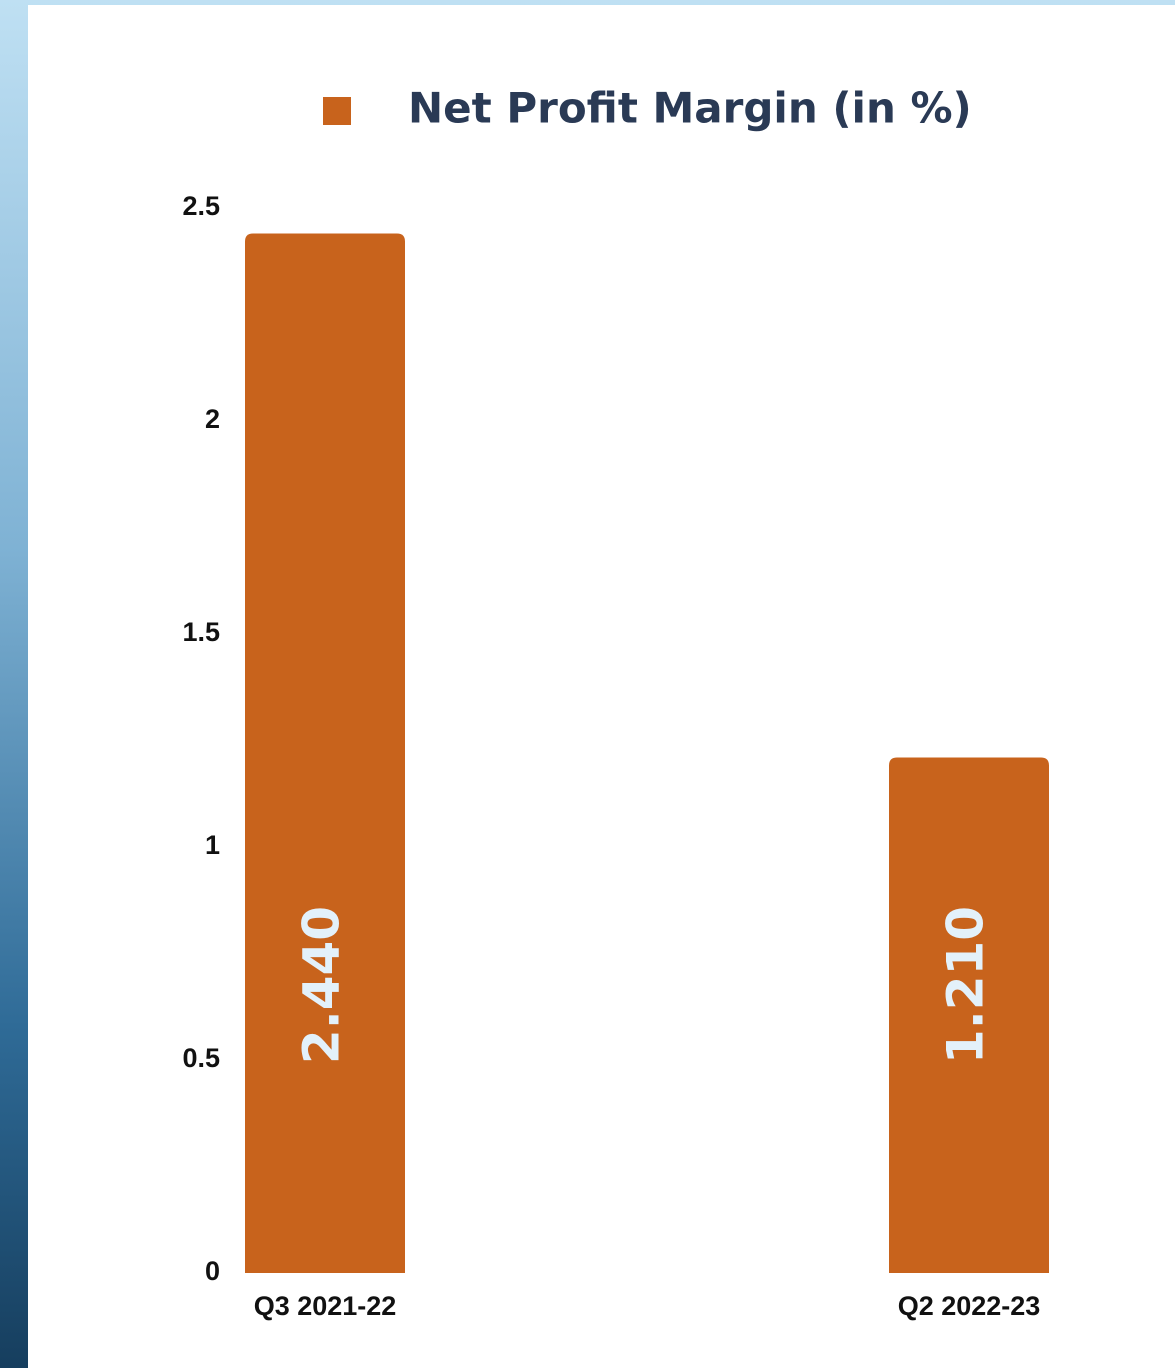  I want to click on y-tick-label: 1.5, so click(201, 632).